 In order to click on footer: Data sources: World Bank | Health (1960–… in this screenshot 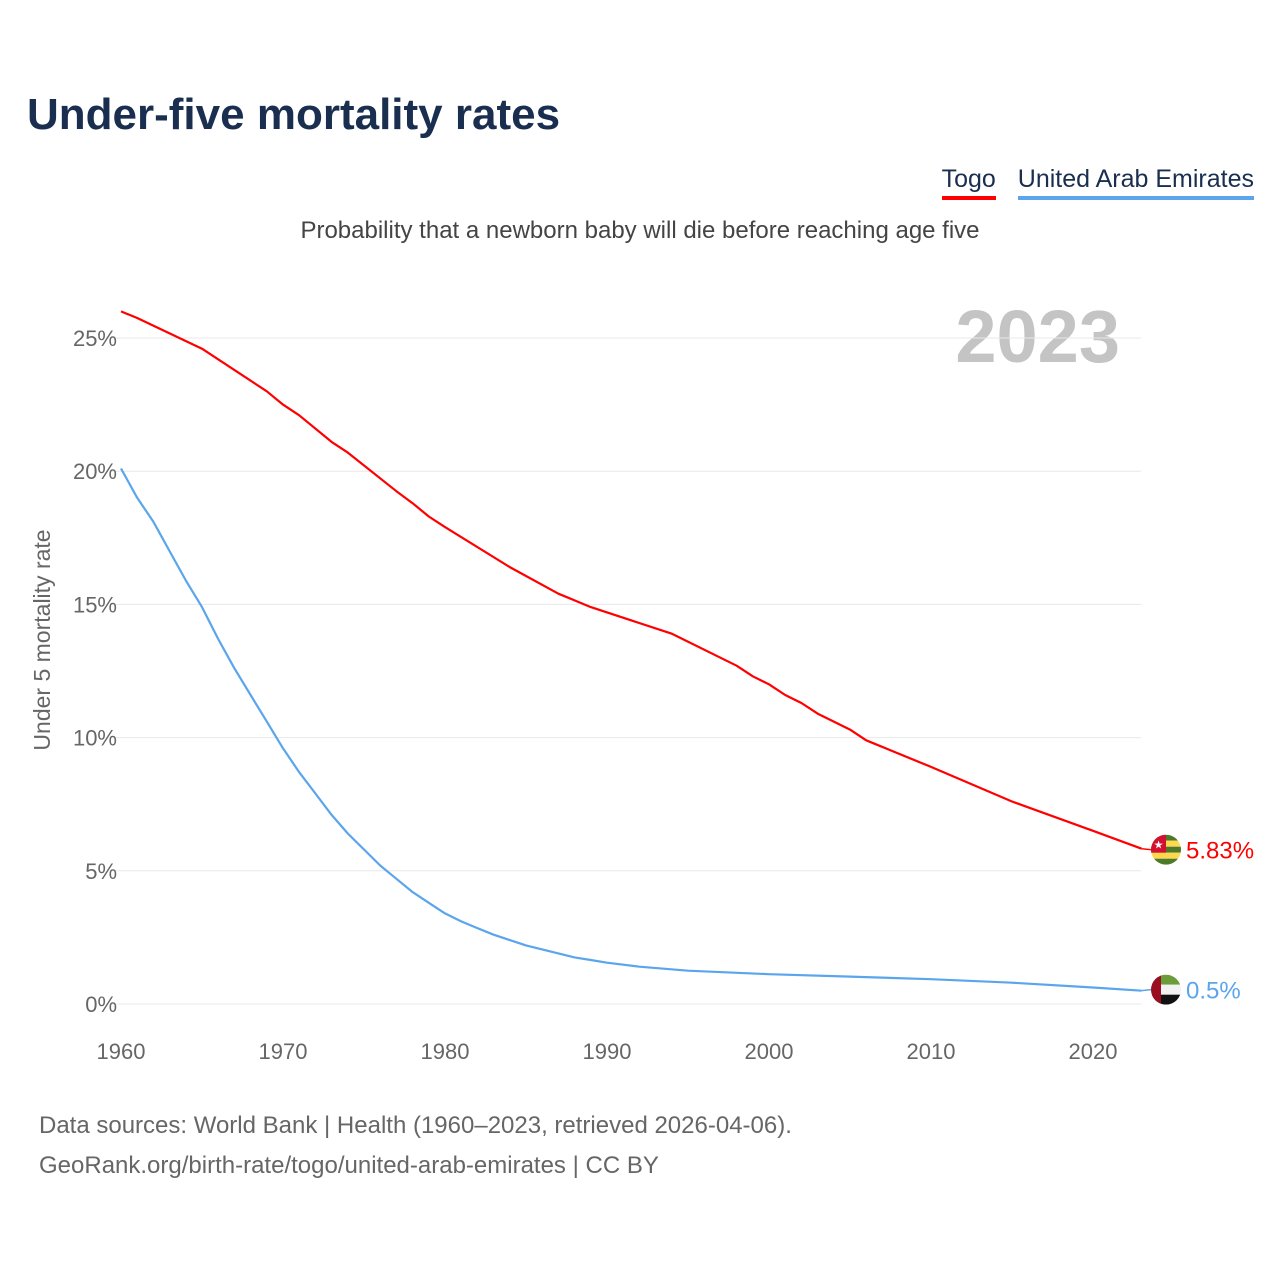, I will do `click(415, 1146)`.